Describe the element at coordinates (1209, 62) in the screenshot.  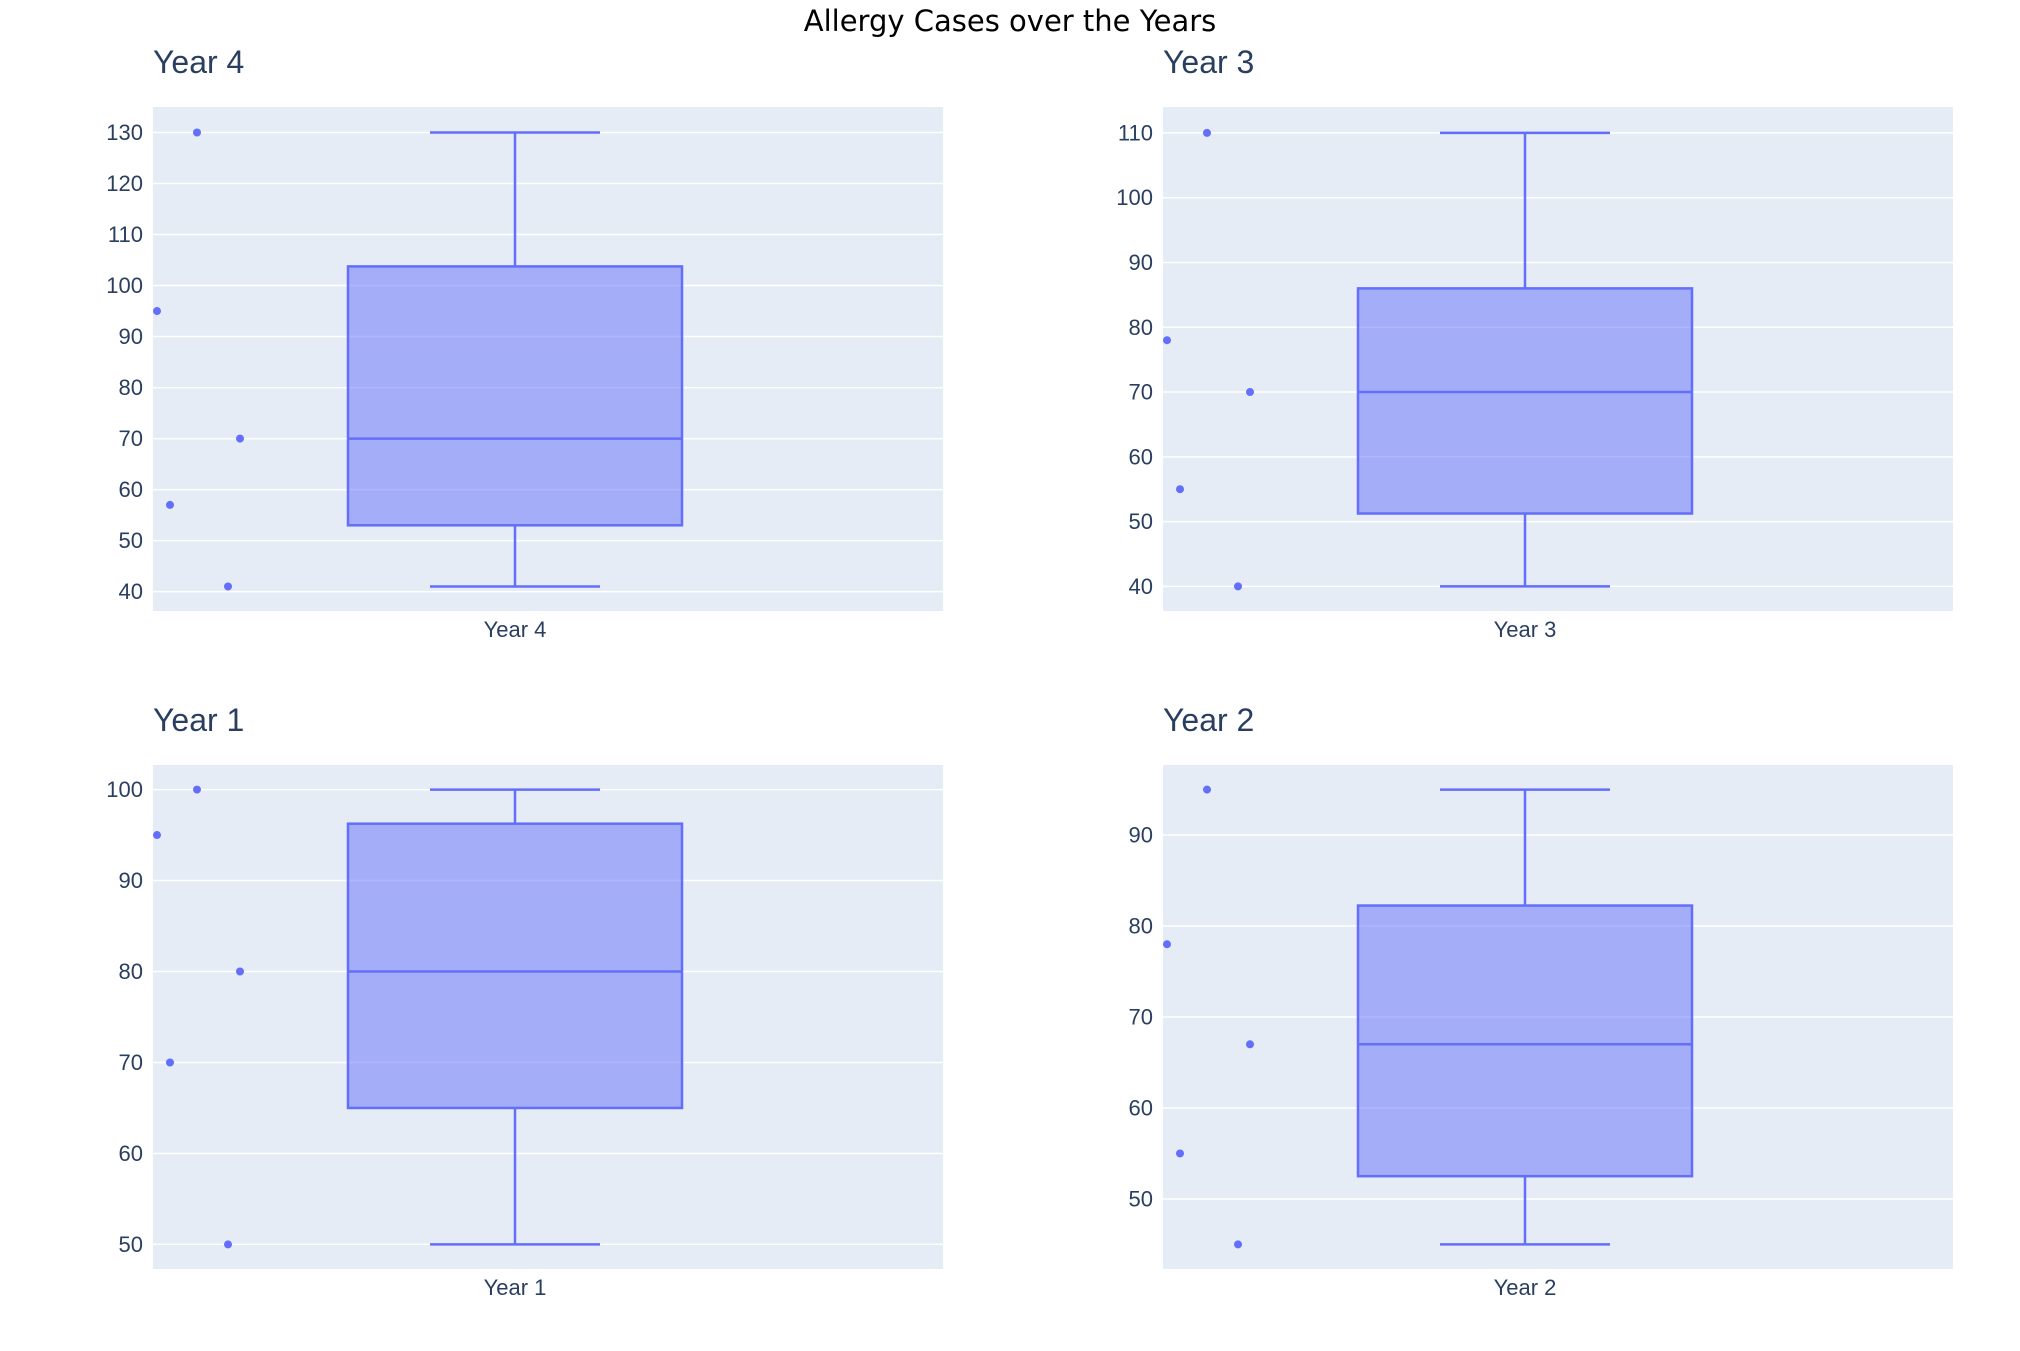
I see `subplot-title: Year 3` at that location.